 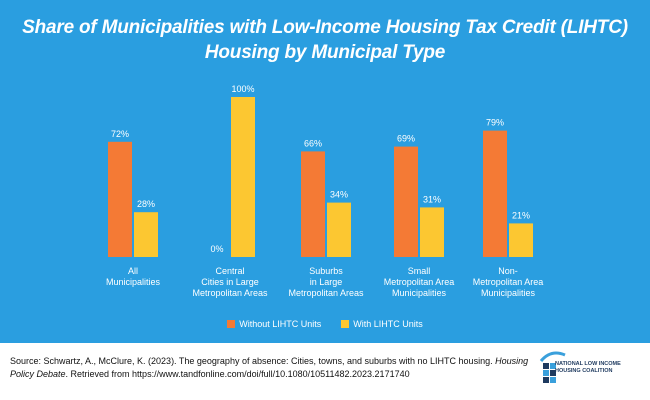 I want to click on legend-label-with: With LIHTC Units, so click(x=388, y=324).